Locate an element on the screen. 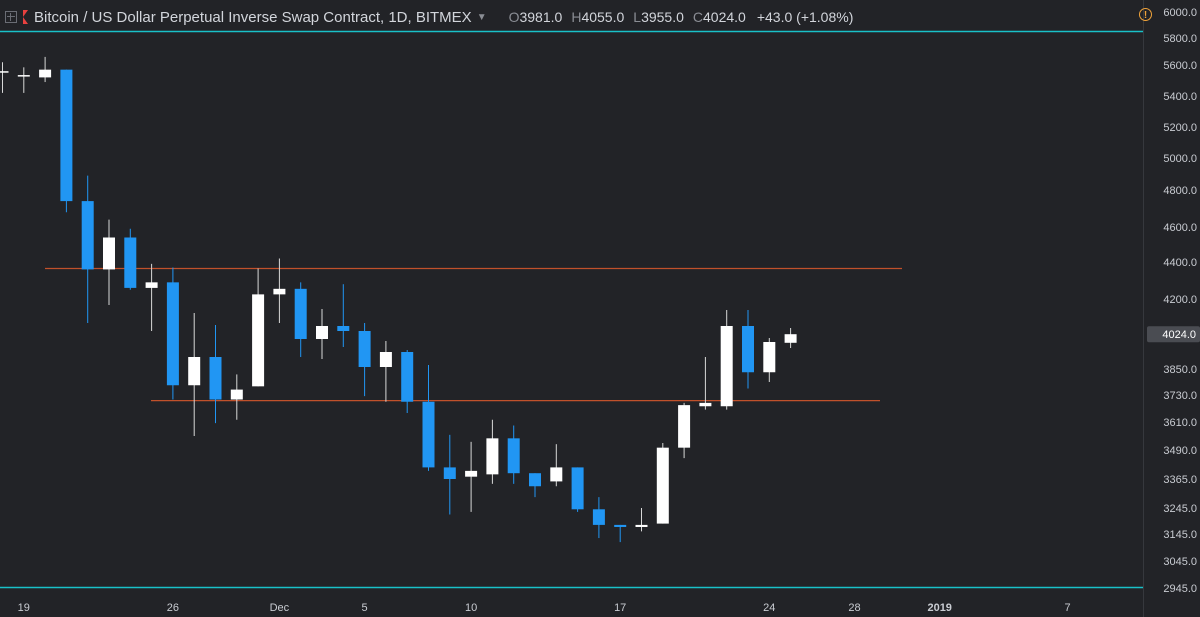  price-tick-label: 3045.0 is located at coordinates (1180, 562).